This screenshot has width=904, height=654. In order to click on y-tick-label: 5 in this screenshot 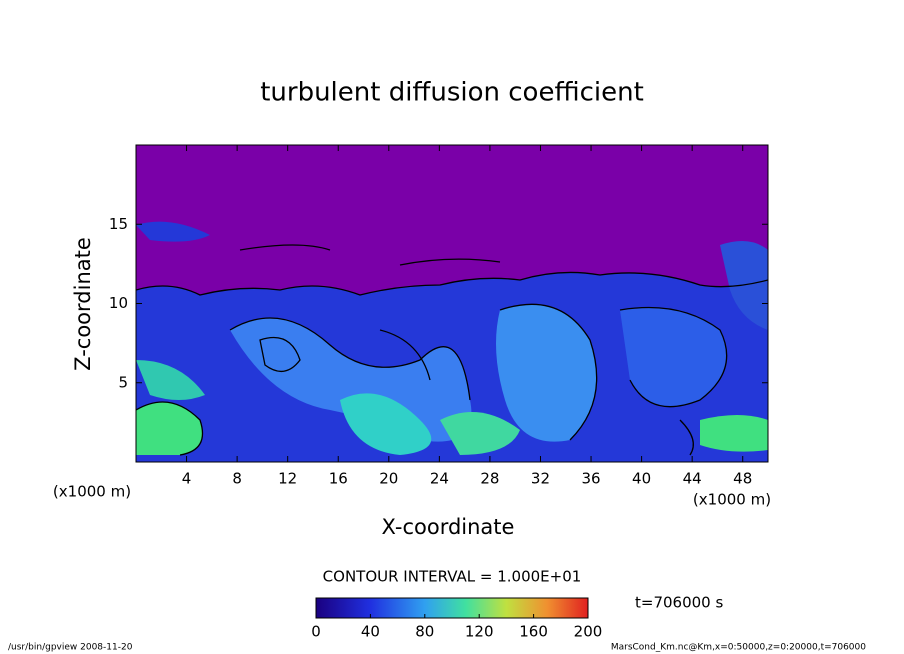, I will do `click(123, 382)`.